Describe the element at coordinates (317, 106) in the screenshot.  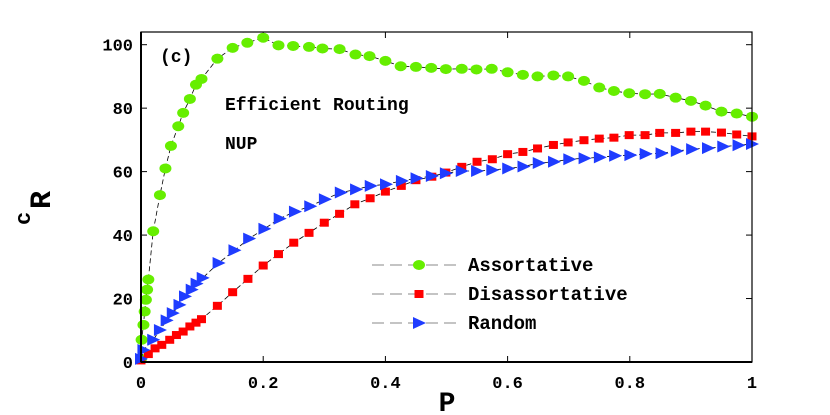
I see `annotation-efficient-routing: Efficient Routing` at that location.